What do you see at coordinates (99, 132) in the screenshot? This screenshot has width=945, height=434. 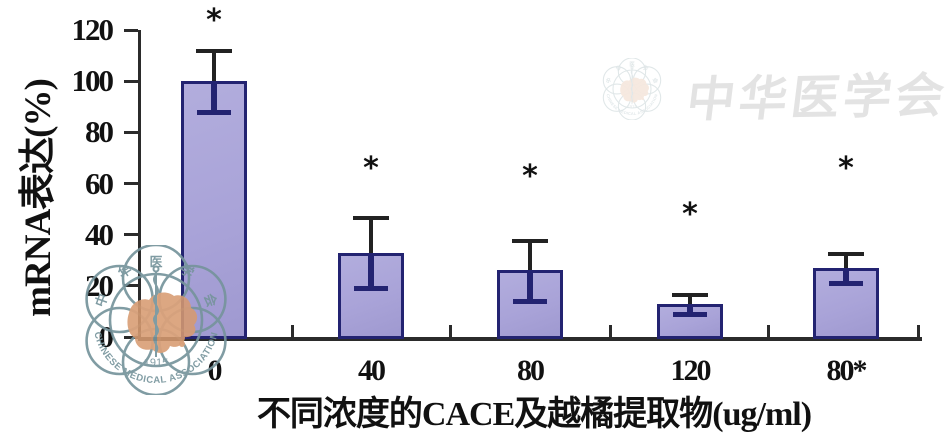 I see `y-tick-label: 80` at bounding box center [99, 132].